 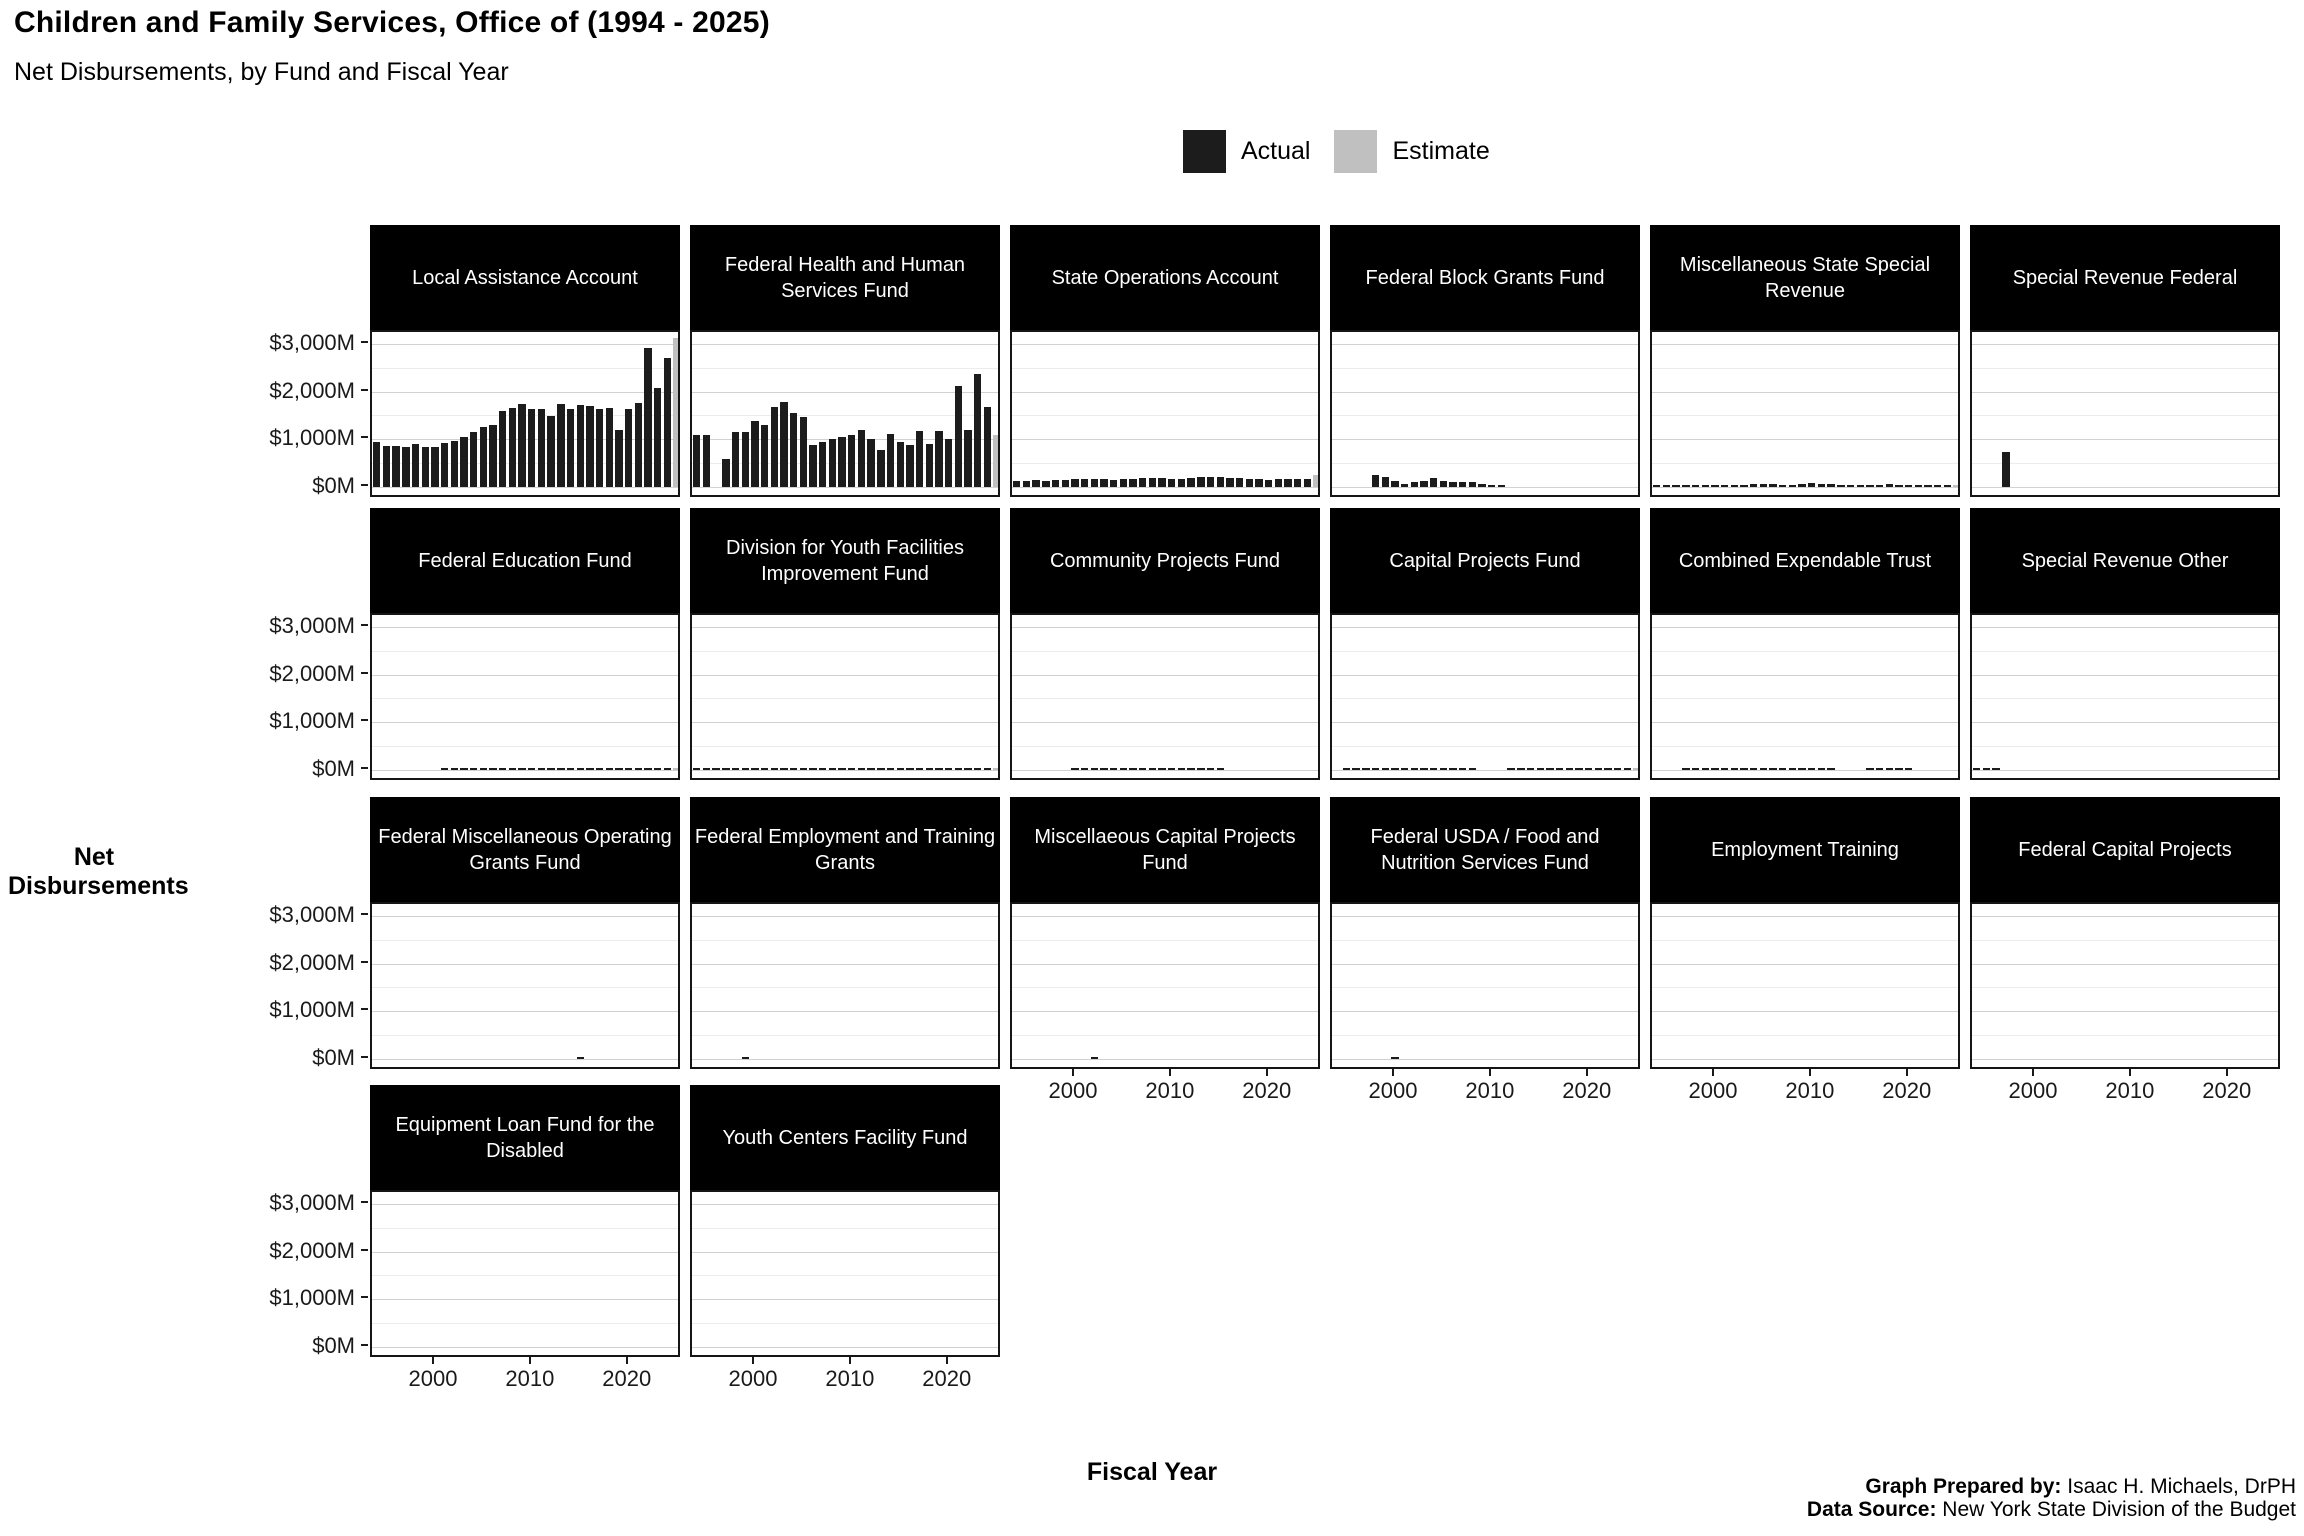 I want to click on y-tick-label: $2,000M, so click(x=312, y=962).